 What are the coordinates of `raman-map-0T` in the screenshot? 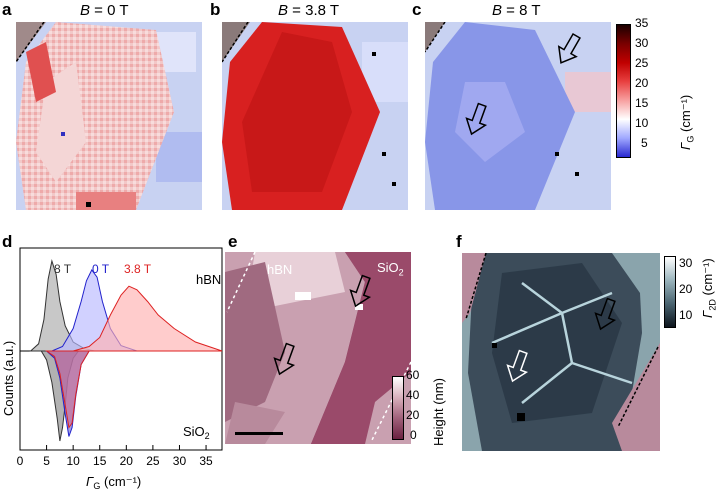 It's located at (109, 116).